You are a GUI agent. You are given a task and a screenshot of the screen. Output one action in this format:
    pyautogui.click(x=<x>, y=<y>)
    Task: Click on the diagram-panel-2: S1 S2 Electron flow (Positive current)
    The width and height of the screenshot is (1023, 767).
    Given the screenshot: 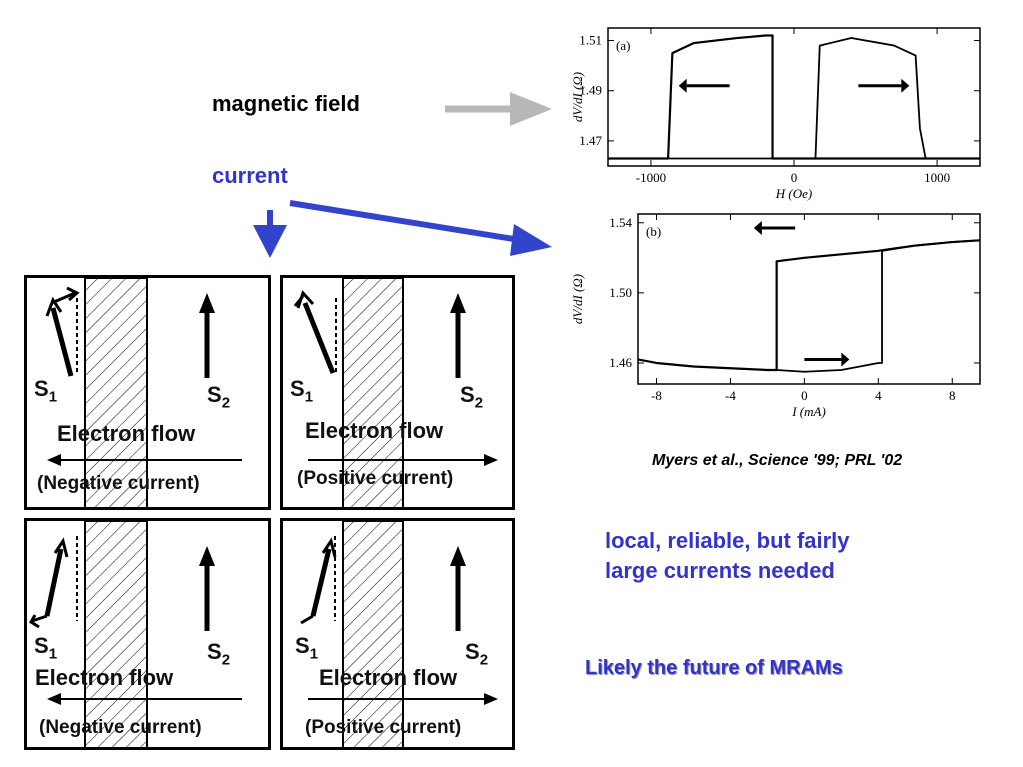 What is the action you would take?
    pyautogui.click(x=397, y=392)
    